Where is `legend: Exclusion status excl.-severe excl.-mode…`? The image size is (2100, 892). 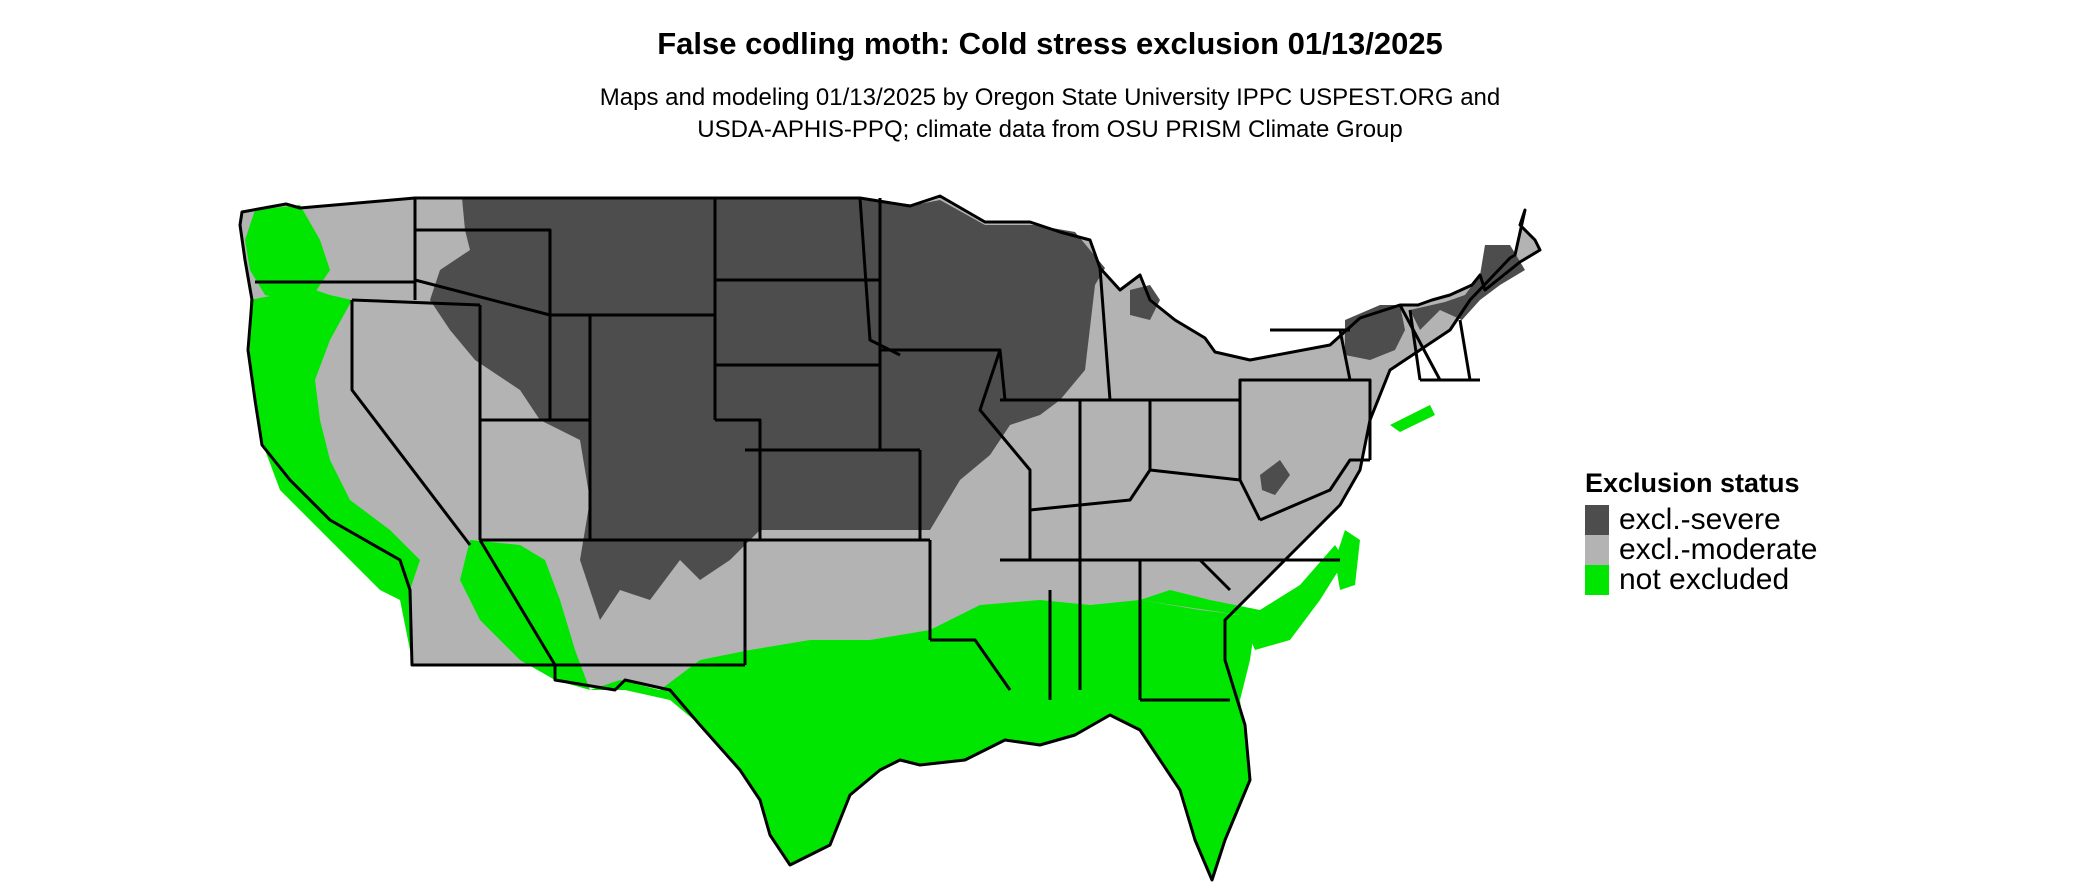
legend: Exclusion status excl.-severe excl.-mode… is located at coordinates (1701, 532).